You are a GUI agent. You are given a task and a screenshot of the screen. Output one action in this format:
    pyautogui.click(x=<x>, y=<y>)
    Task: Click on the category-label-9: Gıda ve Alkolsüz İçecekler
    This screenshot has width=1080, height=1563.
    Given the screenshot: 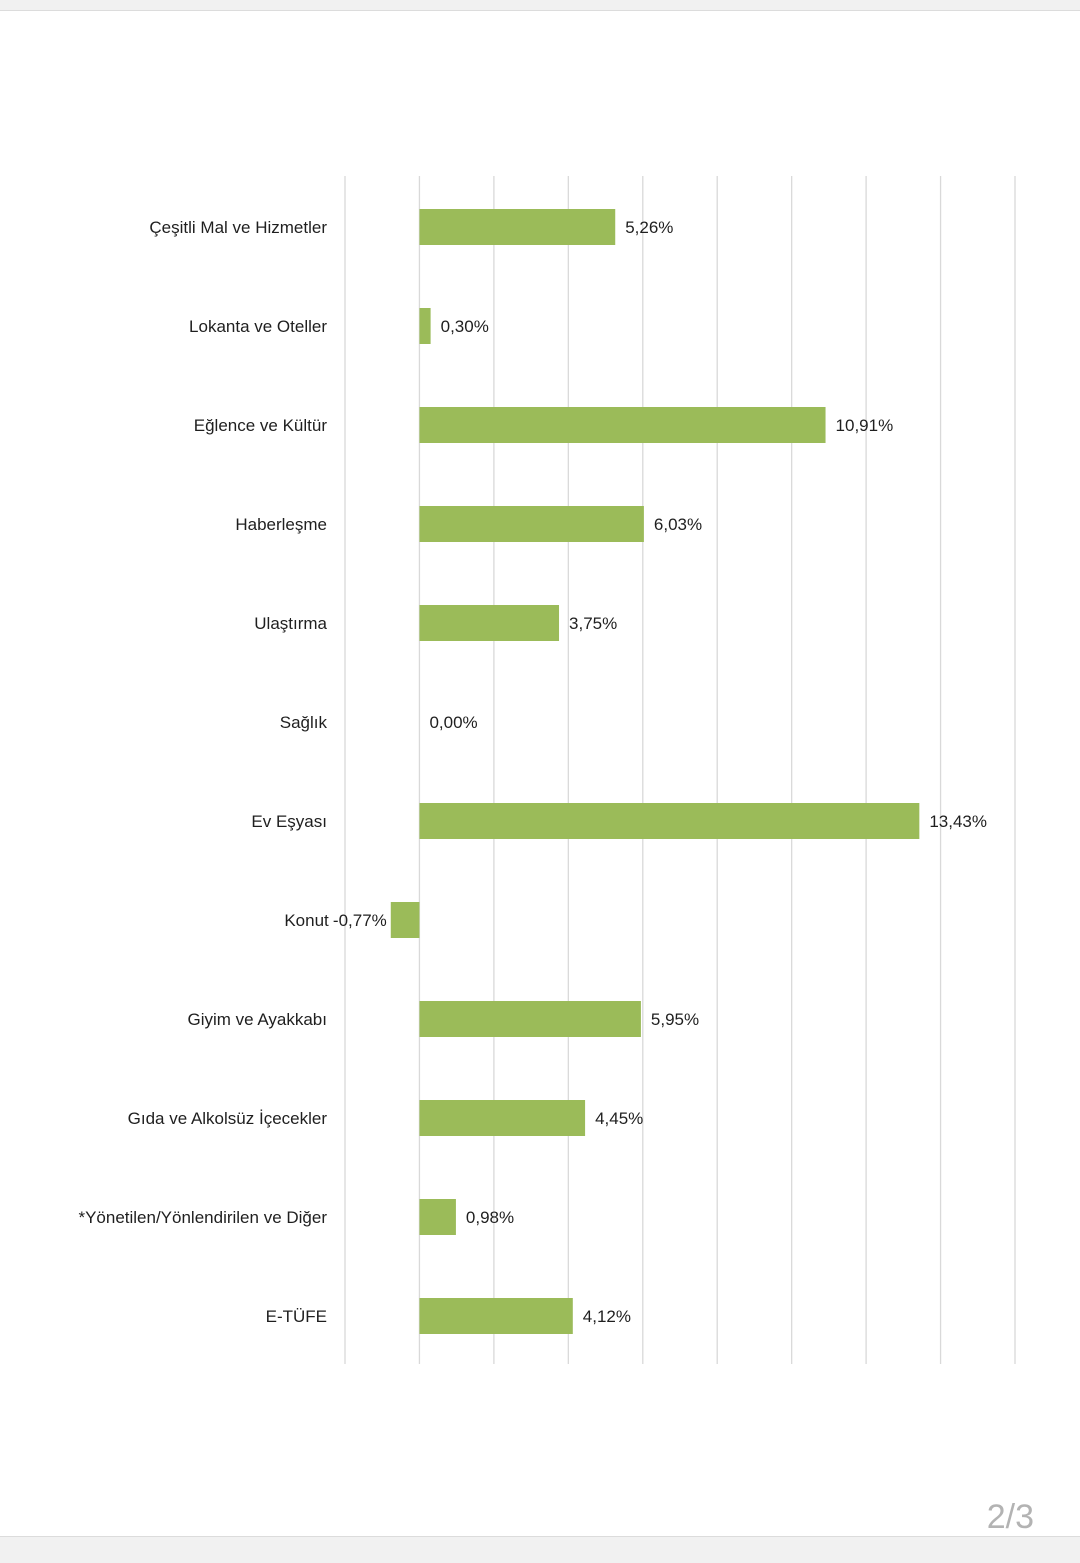 What is the action you would take?
    pyautogui.click(x=228, y=1118)
    